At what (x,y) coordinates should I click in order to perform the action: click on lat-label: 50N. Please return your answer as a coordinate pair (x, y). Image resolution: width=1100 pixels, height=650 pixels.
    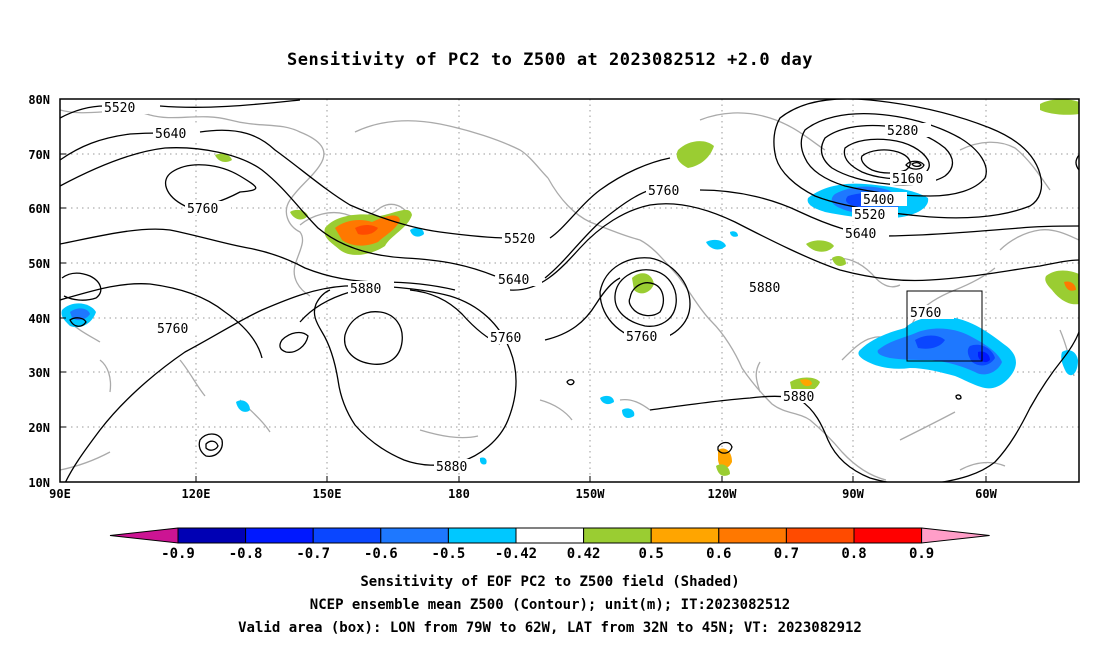
    Looking at the image, I should click on (39, 264).